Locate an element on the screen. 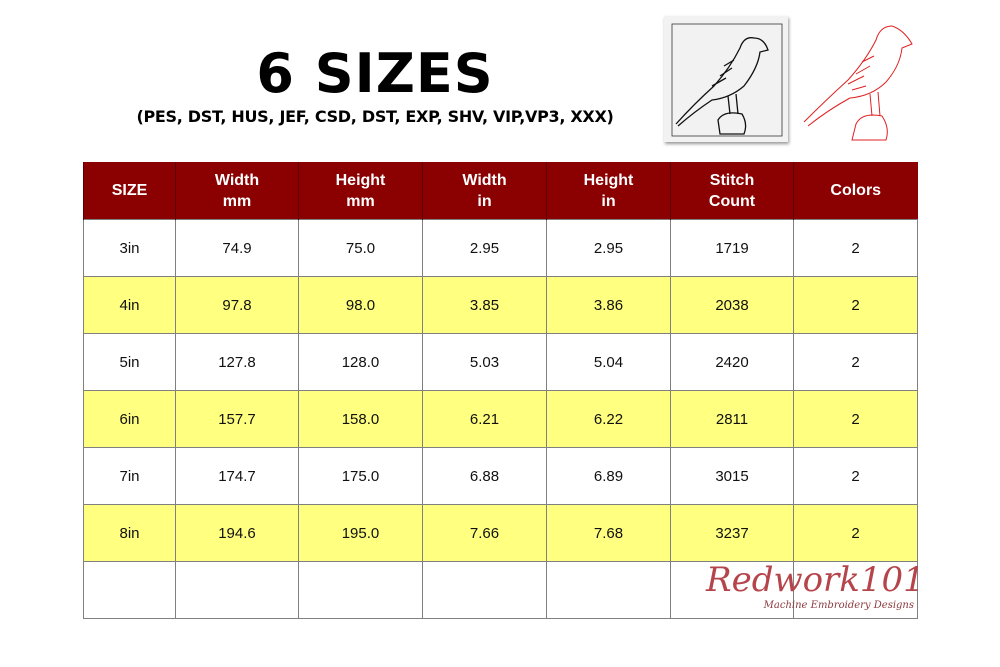 The image size is (1000, 667). table-cell: 6.21 is located at coordinates (484, 419).